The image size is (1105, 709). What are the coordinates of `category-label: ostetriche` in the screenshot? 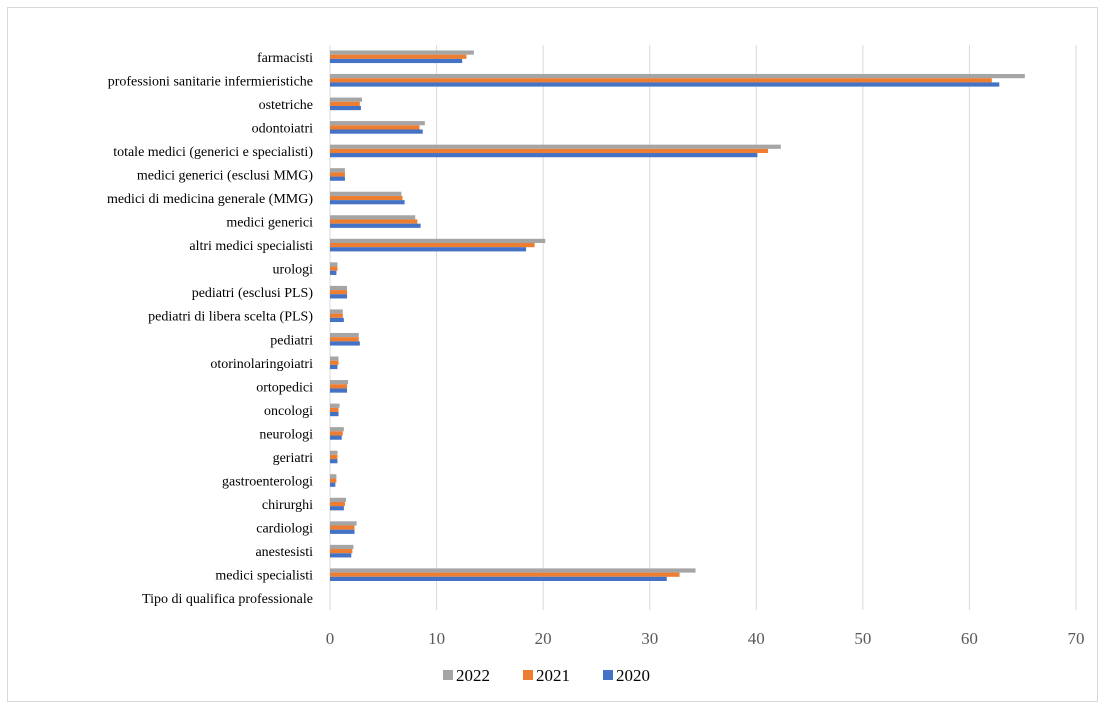 It's located at (286, 105).